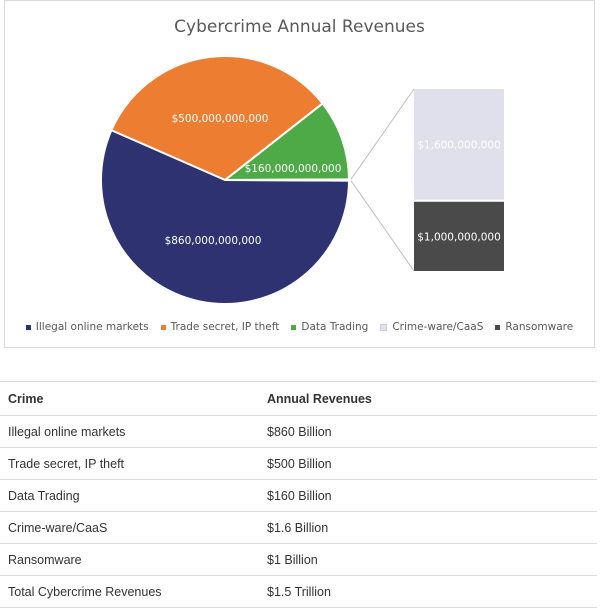 This screenshot has height=615, width=600. I want to click on table-header-row: Crime Annual Revenues, so click(298, 398).